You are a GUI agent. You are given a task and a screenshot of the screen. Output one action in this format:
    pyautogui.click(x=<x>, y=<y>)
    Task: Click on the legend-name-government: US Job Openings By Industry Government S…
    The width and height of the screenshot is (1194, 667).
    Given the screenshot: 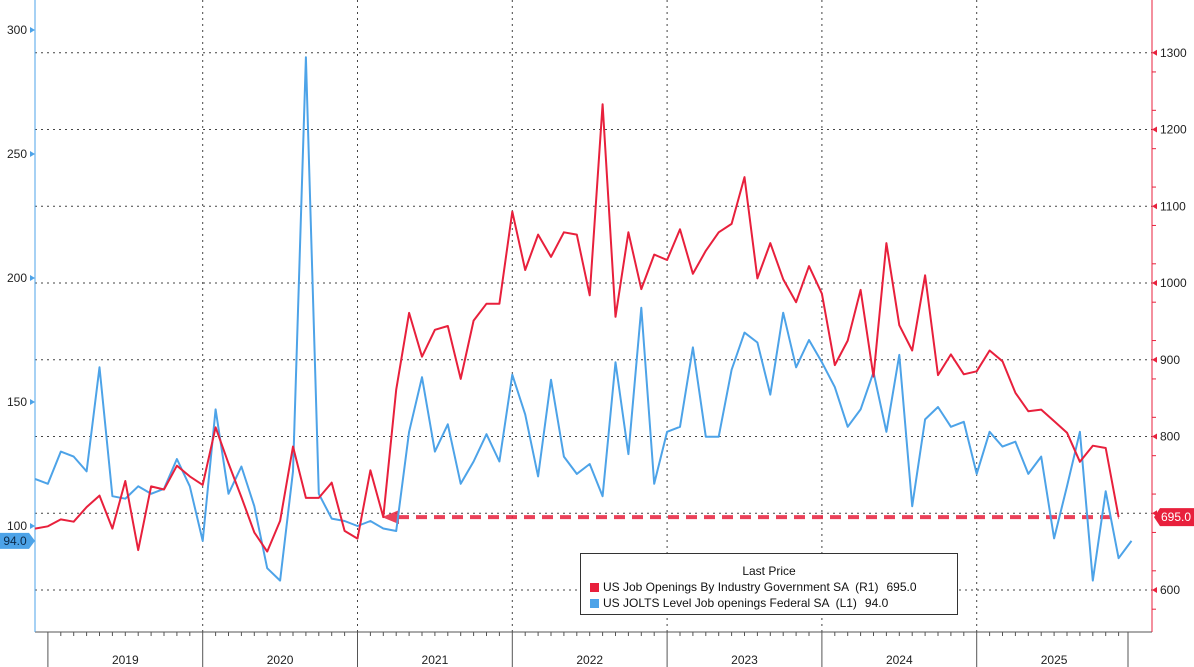 What is the action you would take?
    pyautogui.click(x=741, y=587)
    